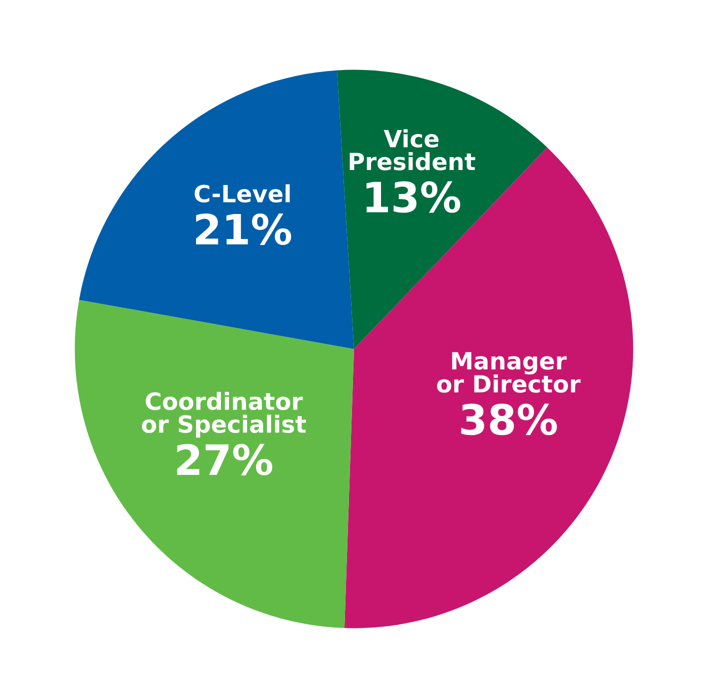 The width and height of the screenshot is (708, 698). I want to click on data-label: 38%, so click(509, 420).